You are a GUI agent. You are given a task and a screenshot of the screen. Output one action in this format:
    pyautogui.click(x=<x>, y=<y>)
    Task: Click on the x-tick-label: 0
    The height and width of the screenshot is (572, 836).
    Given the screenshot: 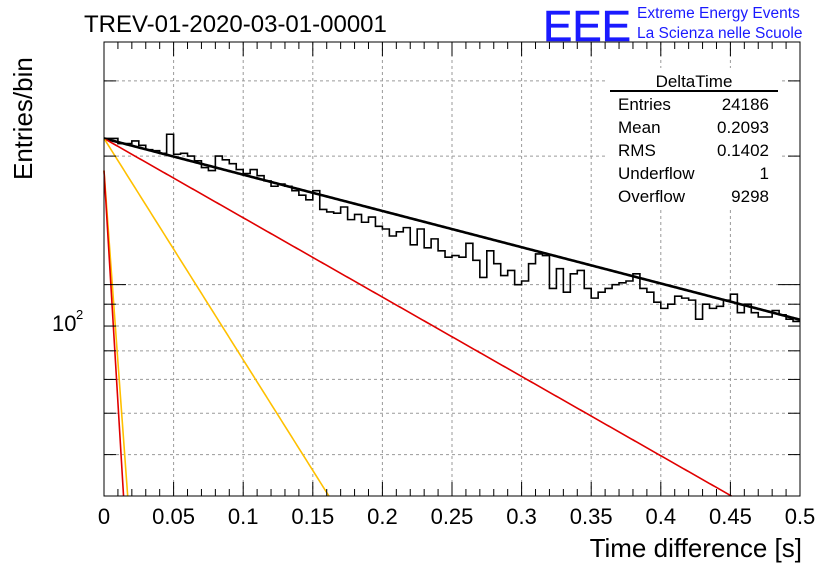 What is the action you would take?
    pyautogui.click(x=104, y=516)
    